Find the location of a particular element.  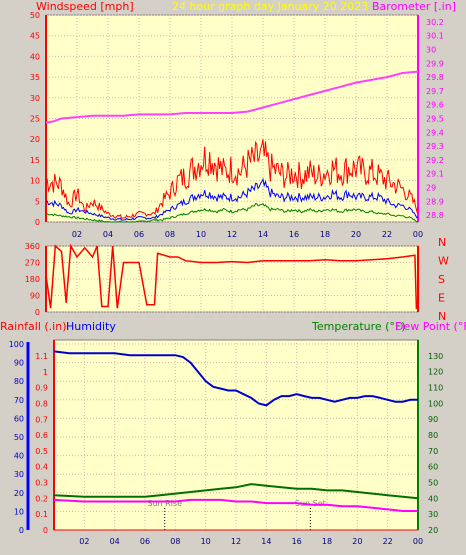

rain-y-tick: 0.6 is located at coordinates (41, 435).